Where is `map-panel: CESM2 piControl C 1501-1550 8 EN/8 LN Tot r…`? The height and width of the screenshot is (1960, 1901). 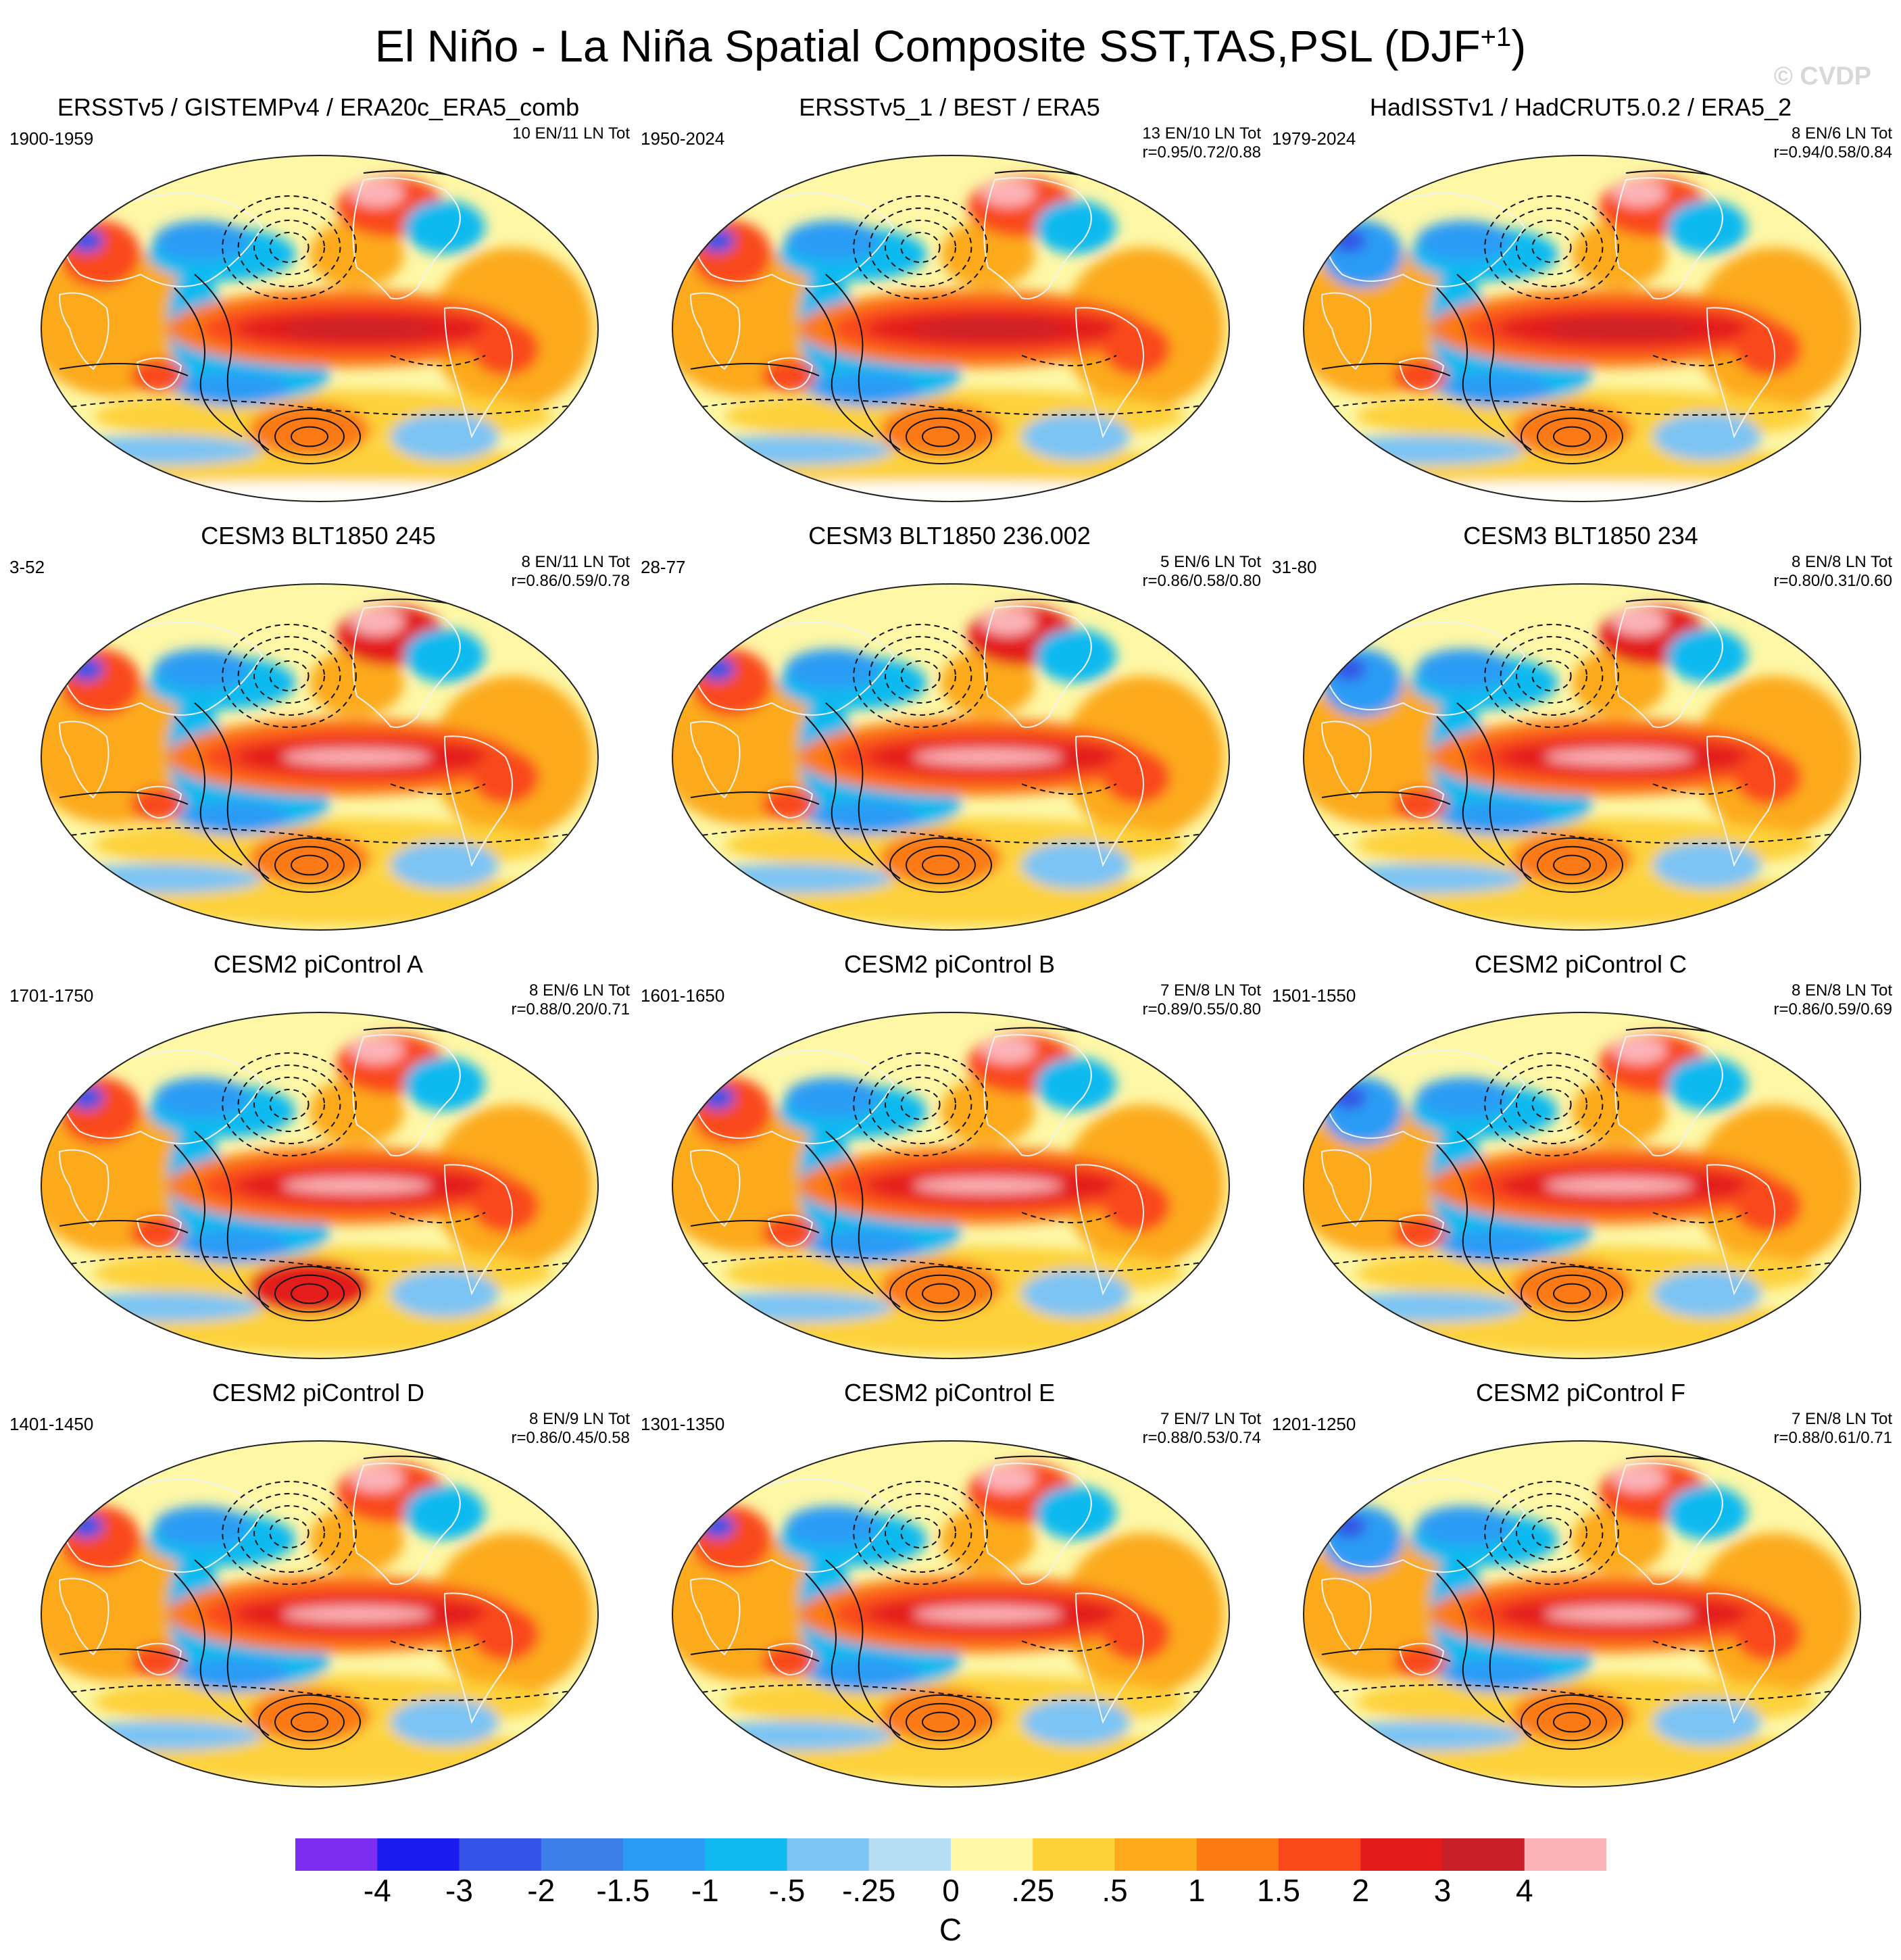 map-panel: CESM2 piControl C 1501-1550 8 EN/8 LN Tot r… is located at coordinates (1581, 1154).